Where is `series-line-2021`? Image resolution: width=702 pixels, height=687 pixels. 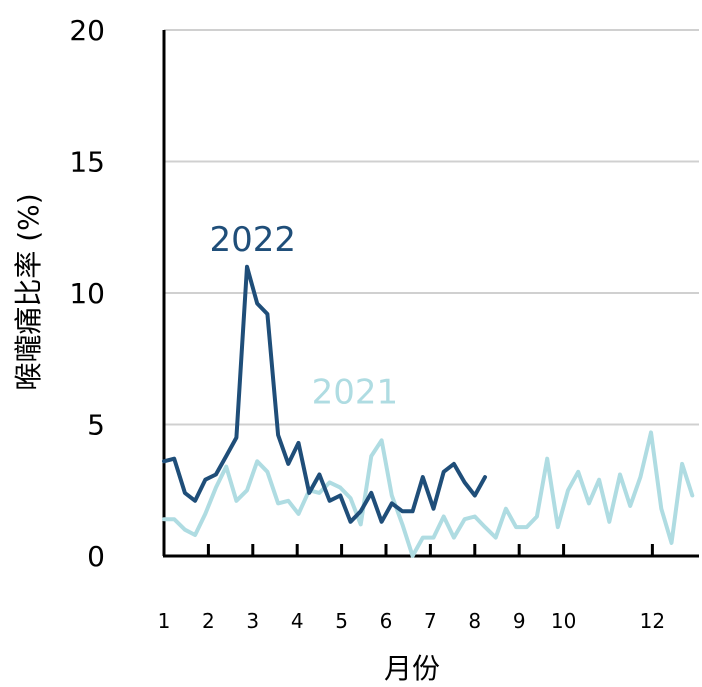
series-line-2021 is located at coordinates (428, 494).